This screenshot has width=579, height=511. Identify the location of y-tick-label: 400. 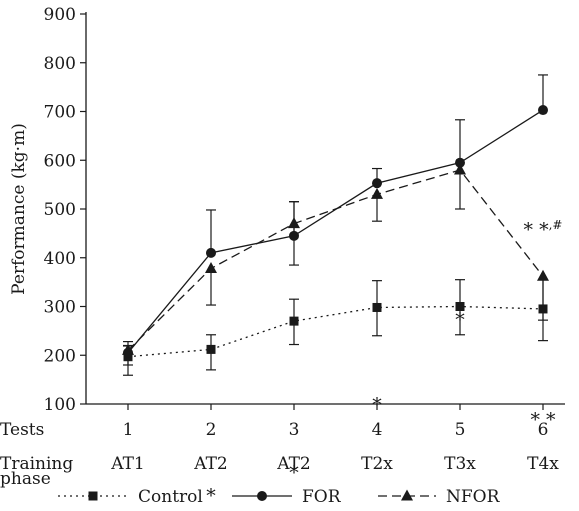
(60, 259).